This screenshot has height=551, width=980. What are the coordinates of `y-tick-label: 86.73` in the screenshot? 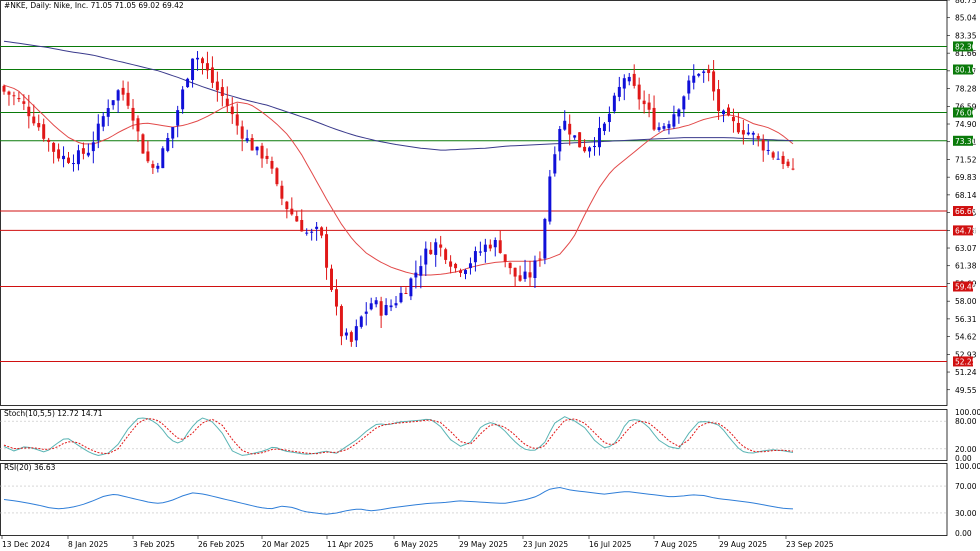 It's located at (966, 2).